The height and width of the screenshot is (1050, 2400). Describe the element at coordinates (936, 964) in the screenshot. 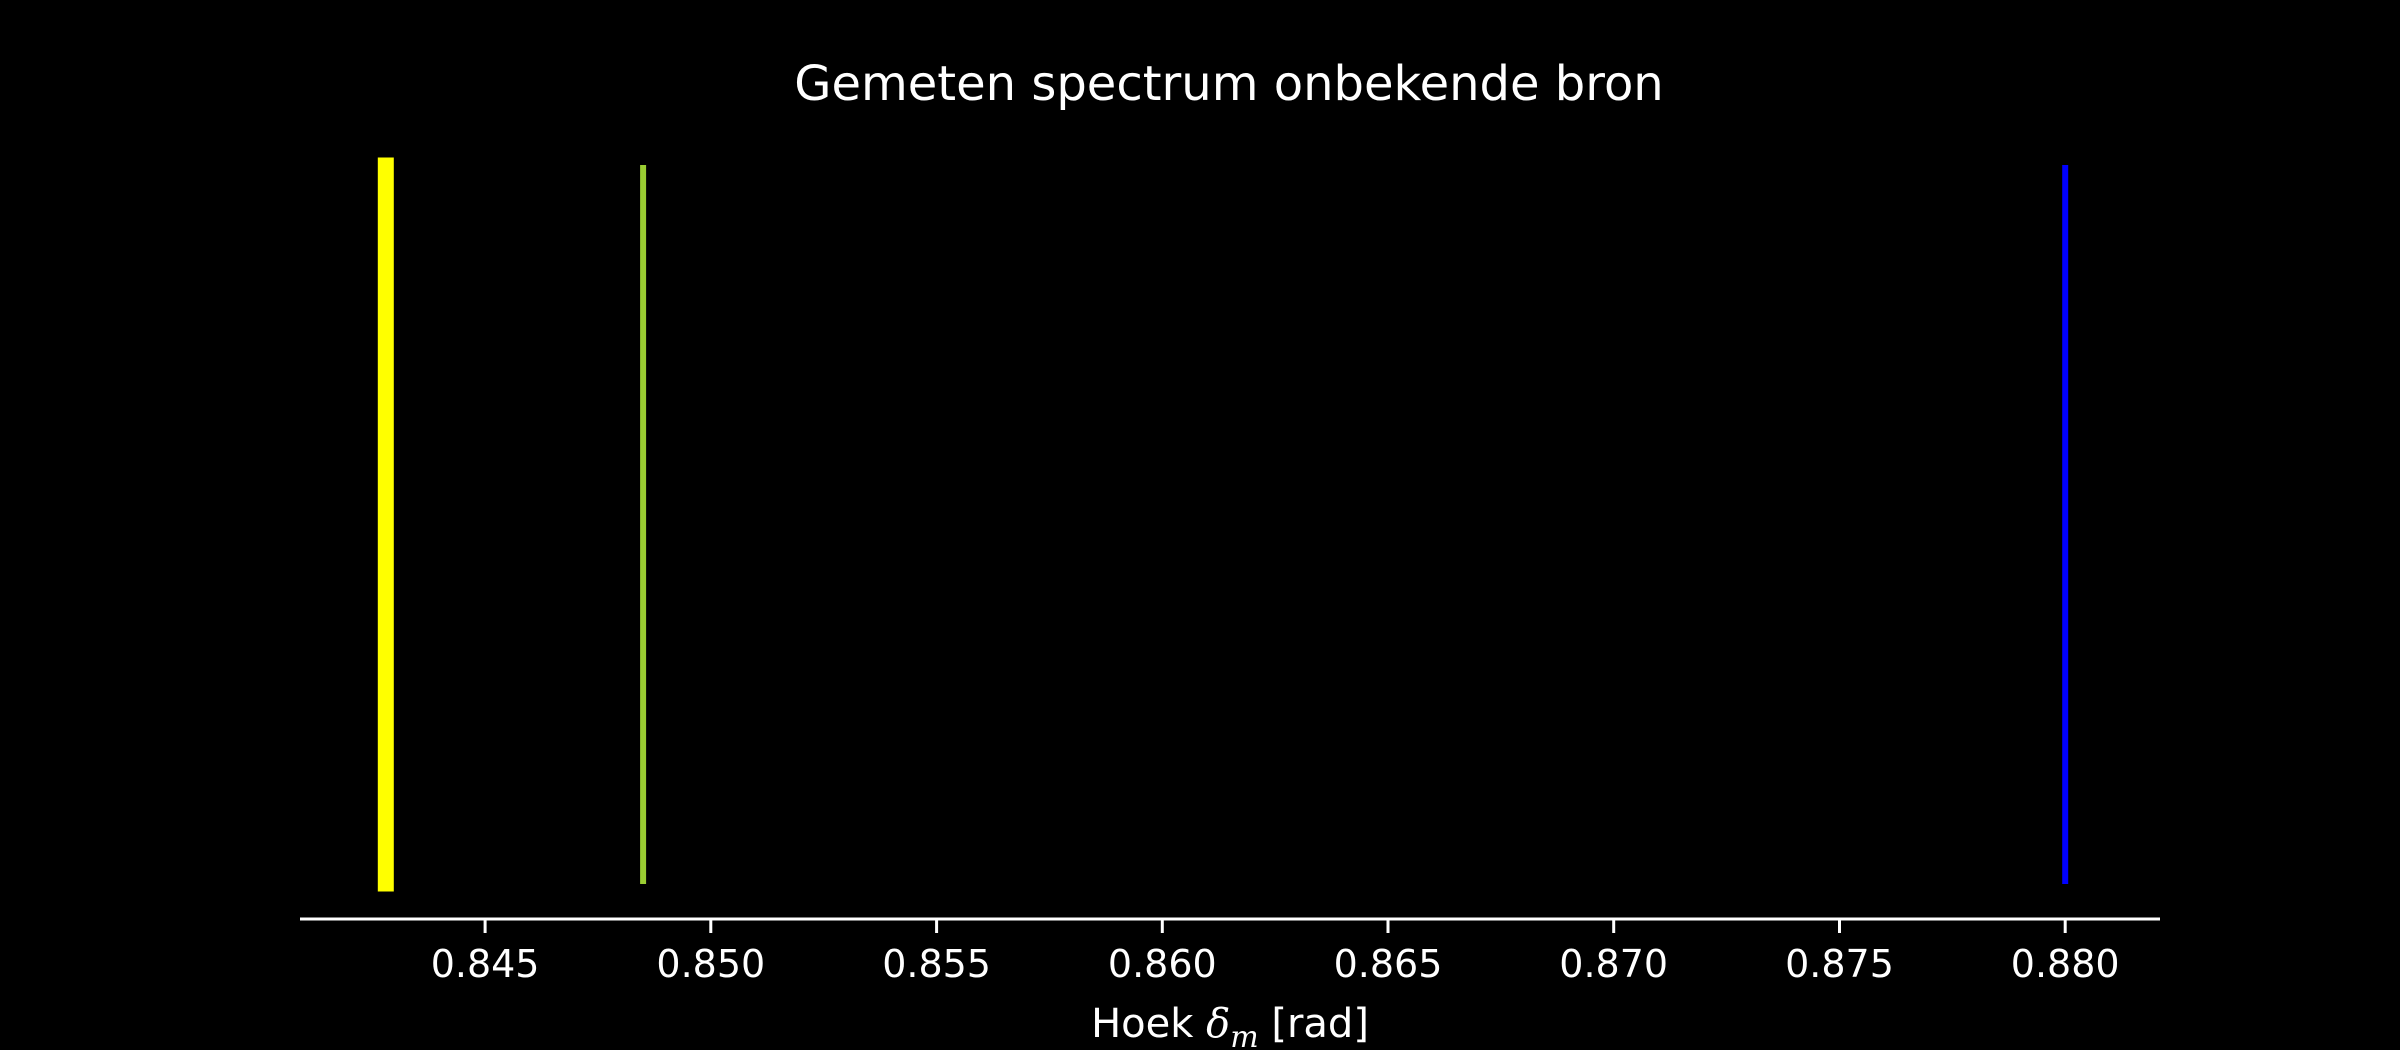

I see `x-tick-label: 0.855` at that location.